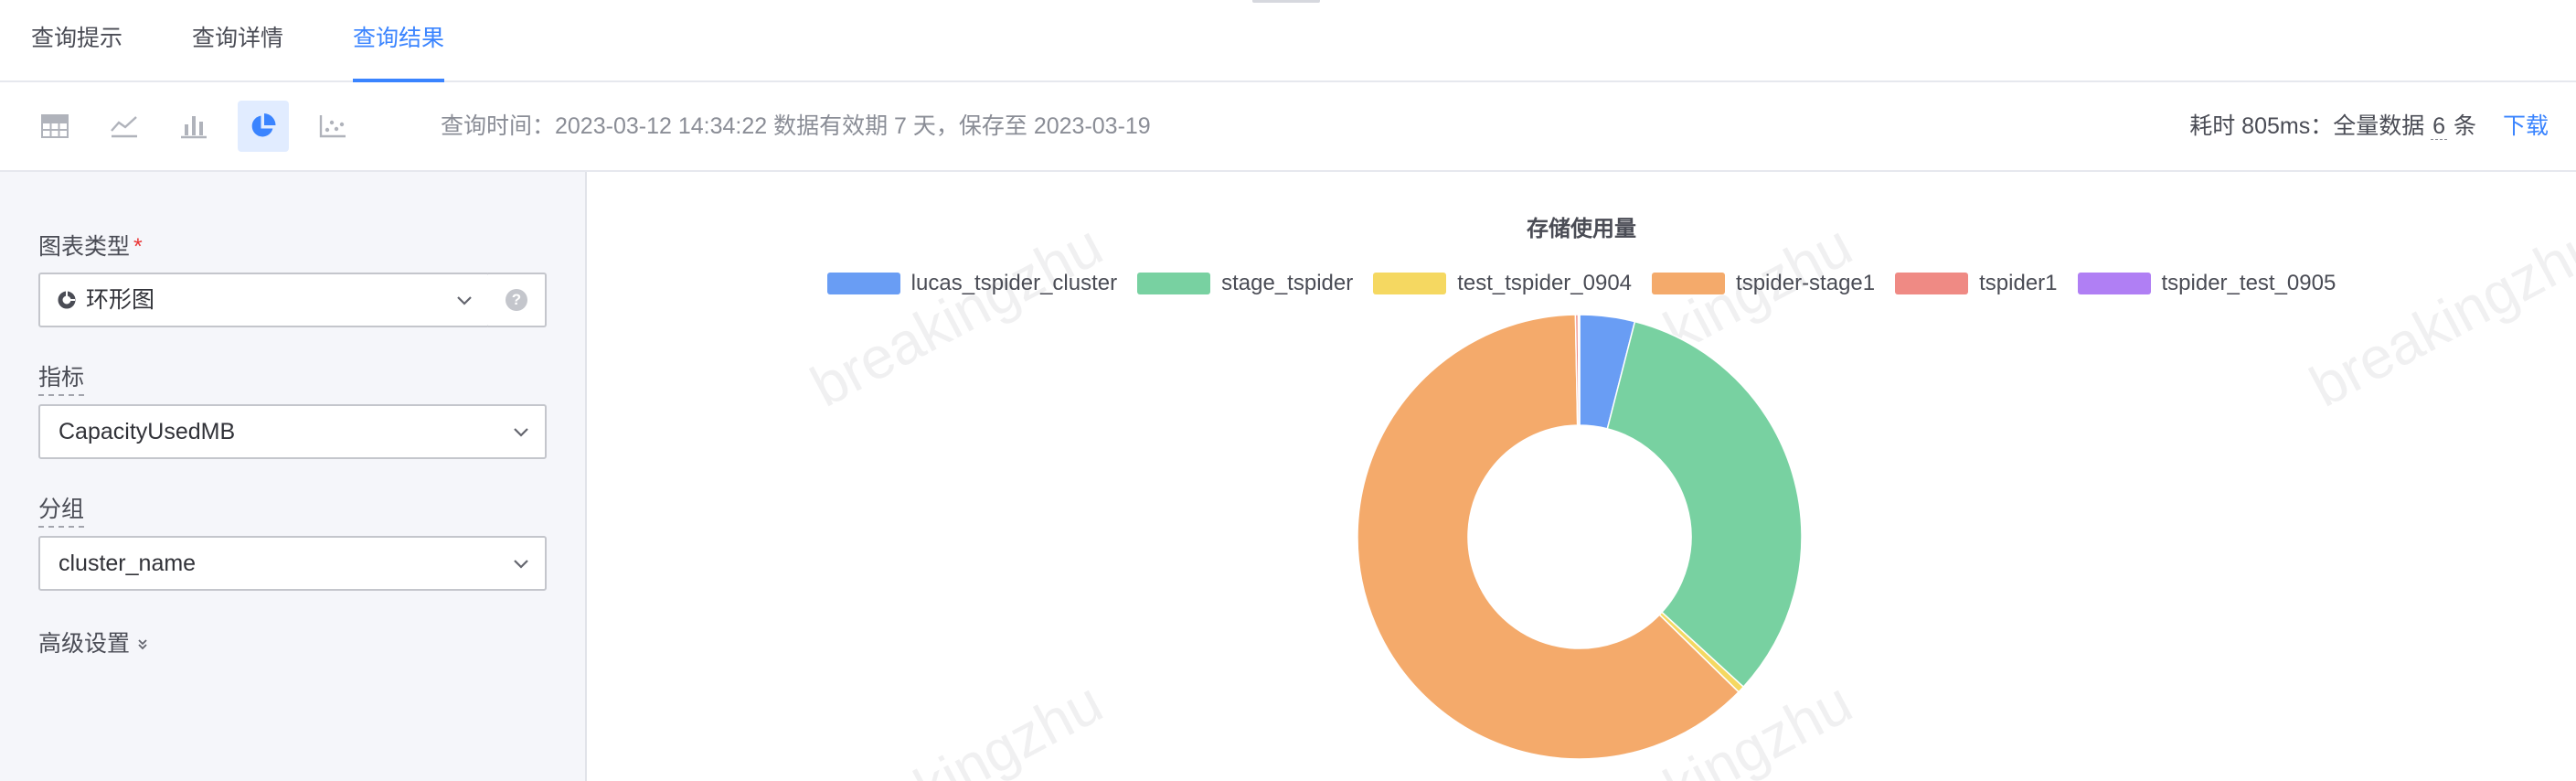 The image size is (2576, 781). I want to click on legend-label: tspider_test_0905, so click(2248, 283).